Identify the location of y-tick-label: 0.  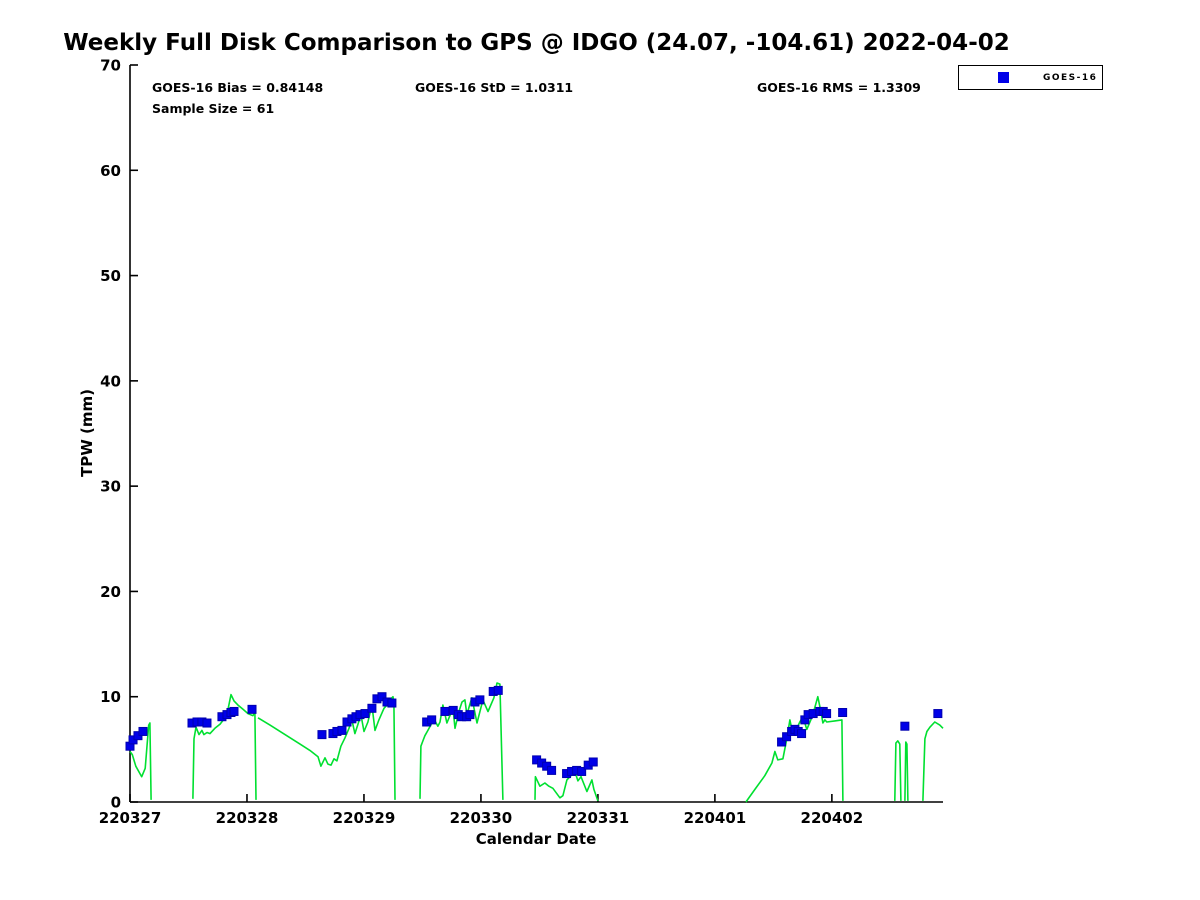
(116, 803).